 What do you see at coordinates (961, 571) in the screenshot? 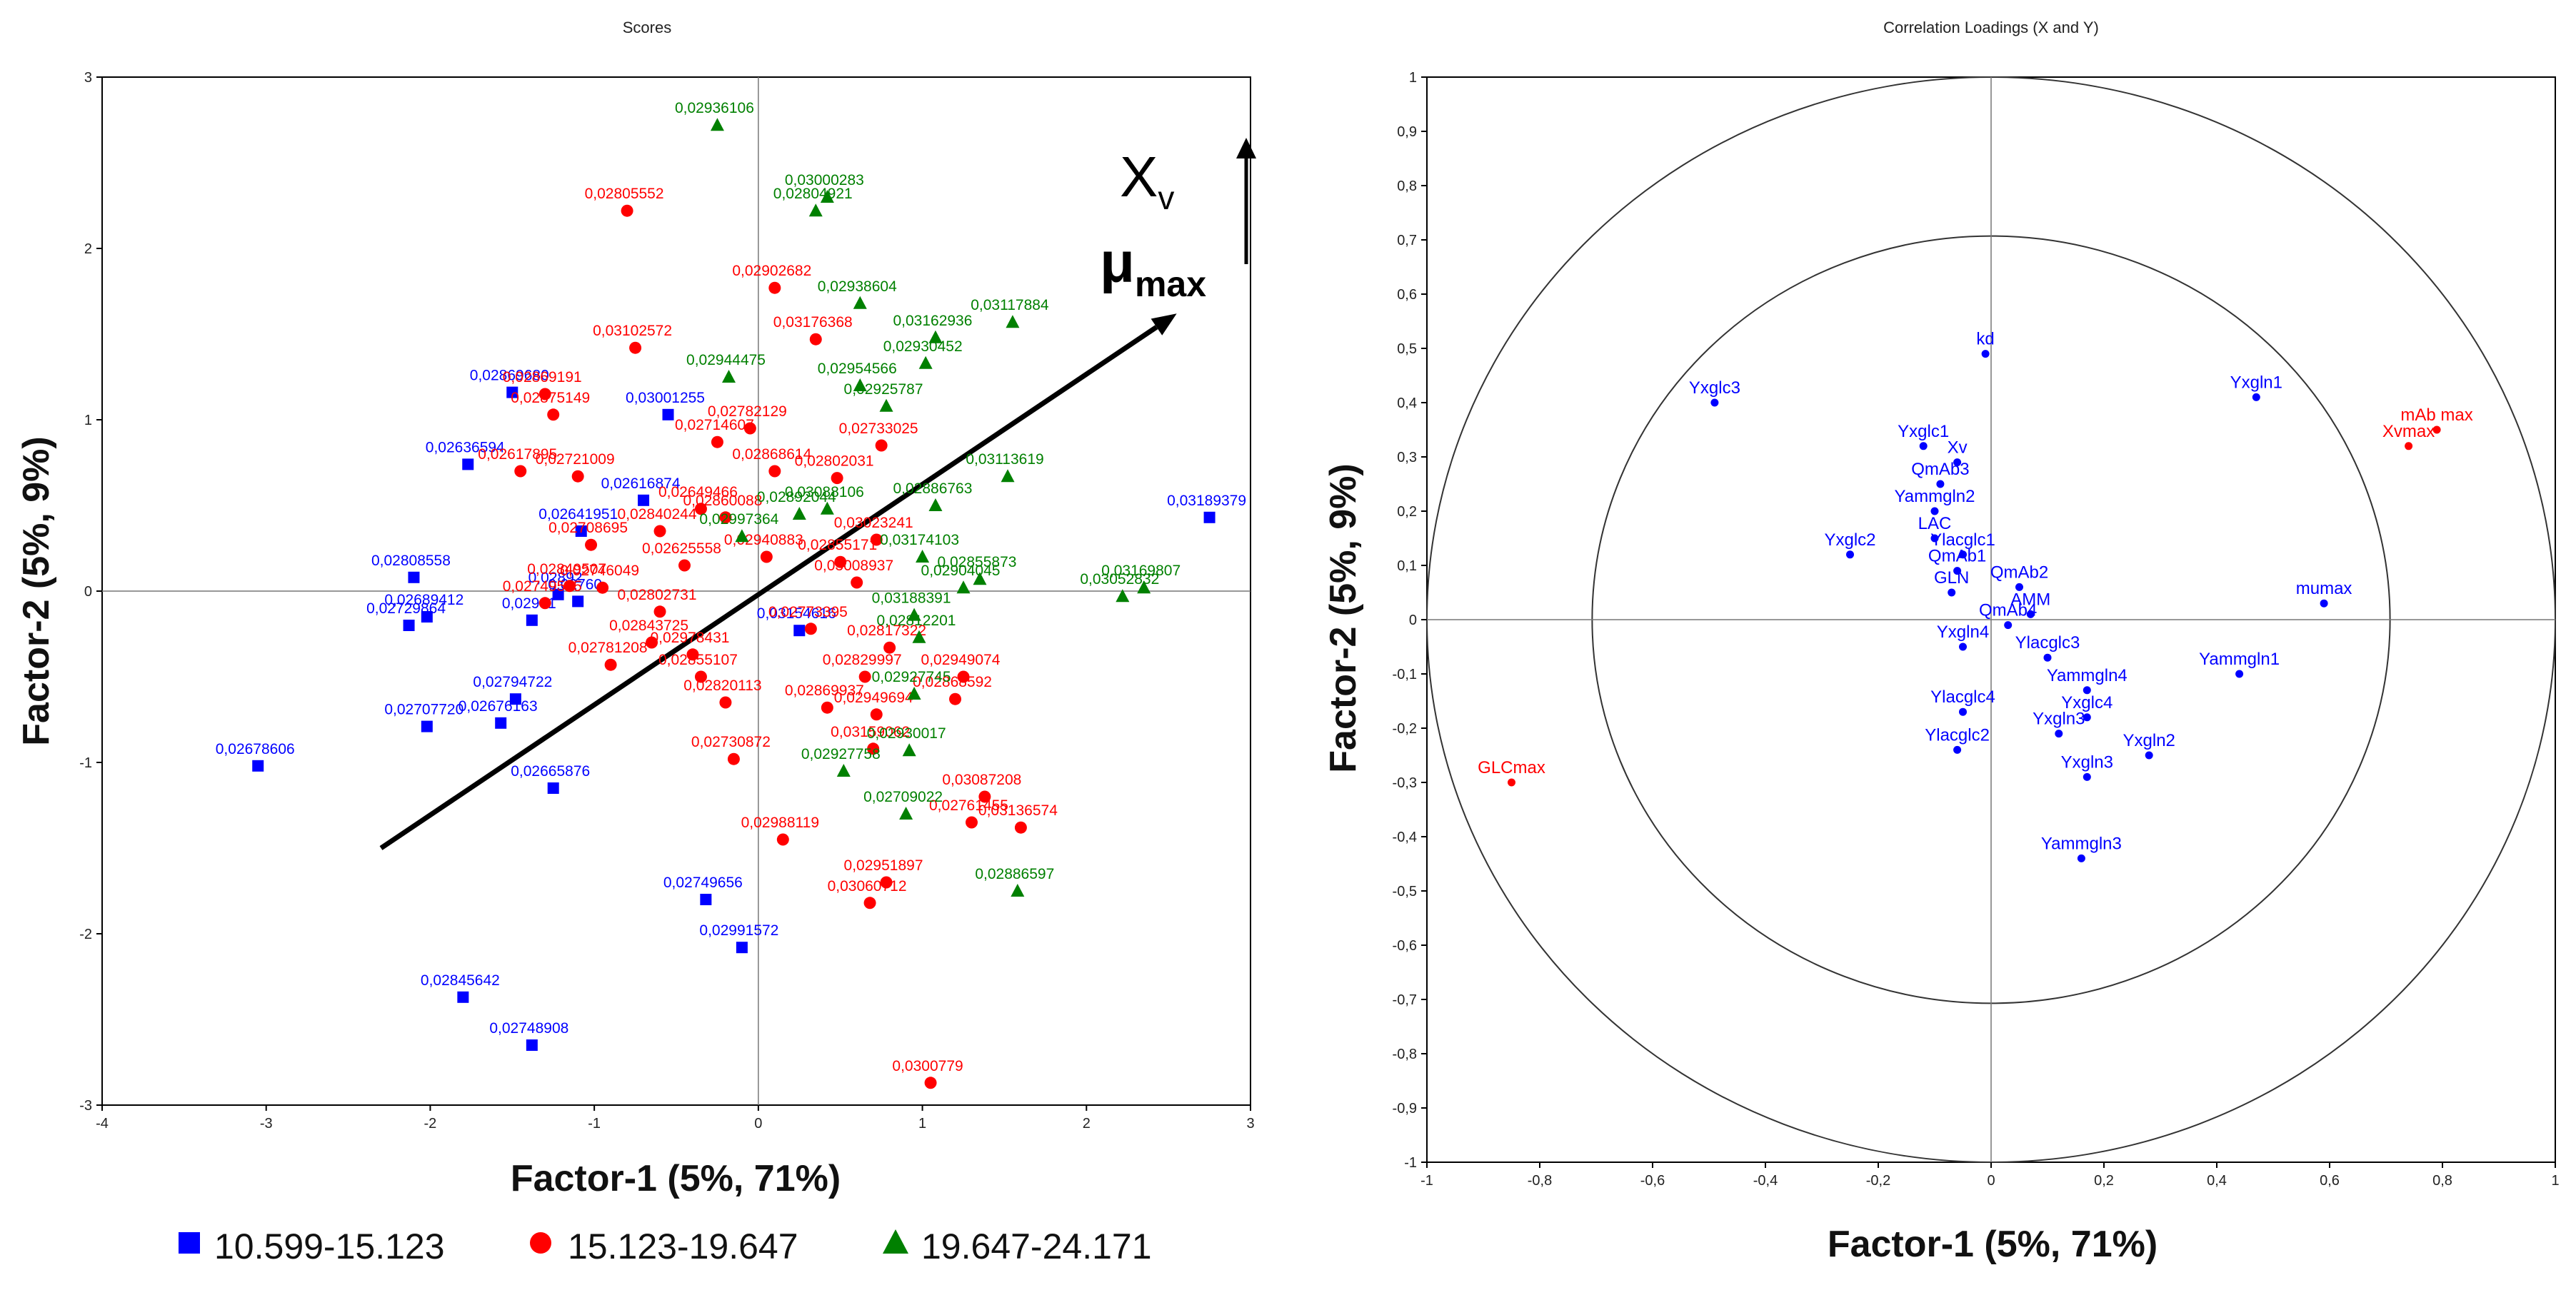
I see `scores-point-label: 0,02904045` at bounding box center [961, 571].